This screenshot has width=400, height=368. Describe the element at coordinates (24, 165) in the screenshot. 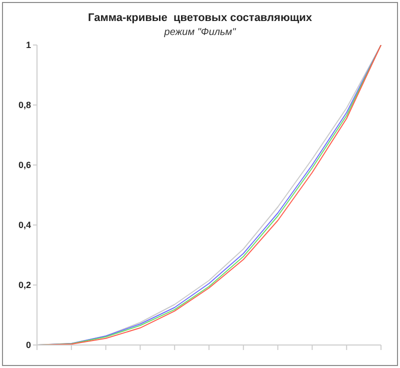

I see `y-tick-label: 0,6` at that location.